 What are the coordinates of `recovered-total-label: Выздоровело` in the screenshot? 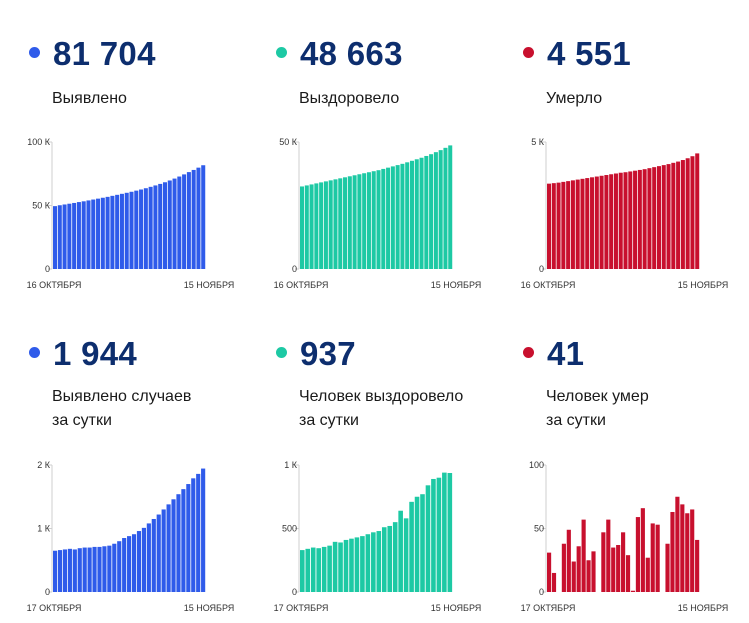 It's located at (349, 98).